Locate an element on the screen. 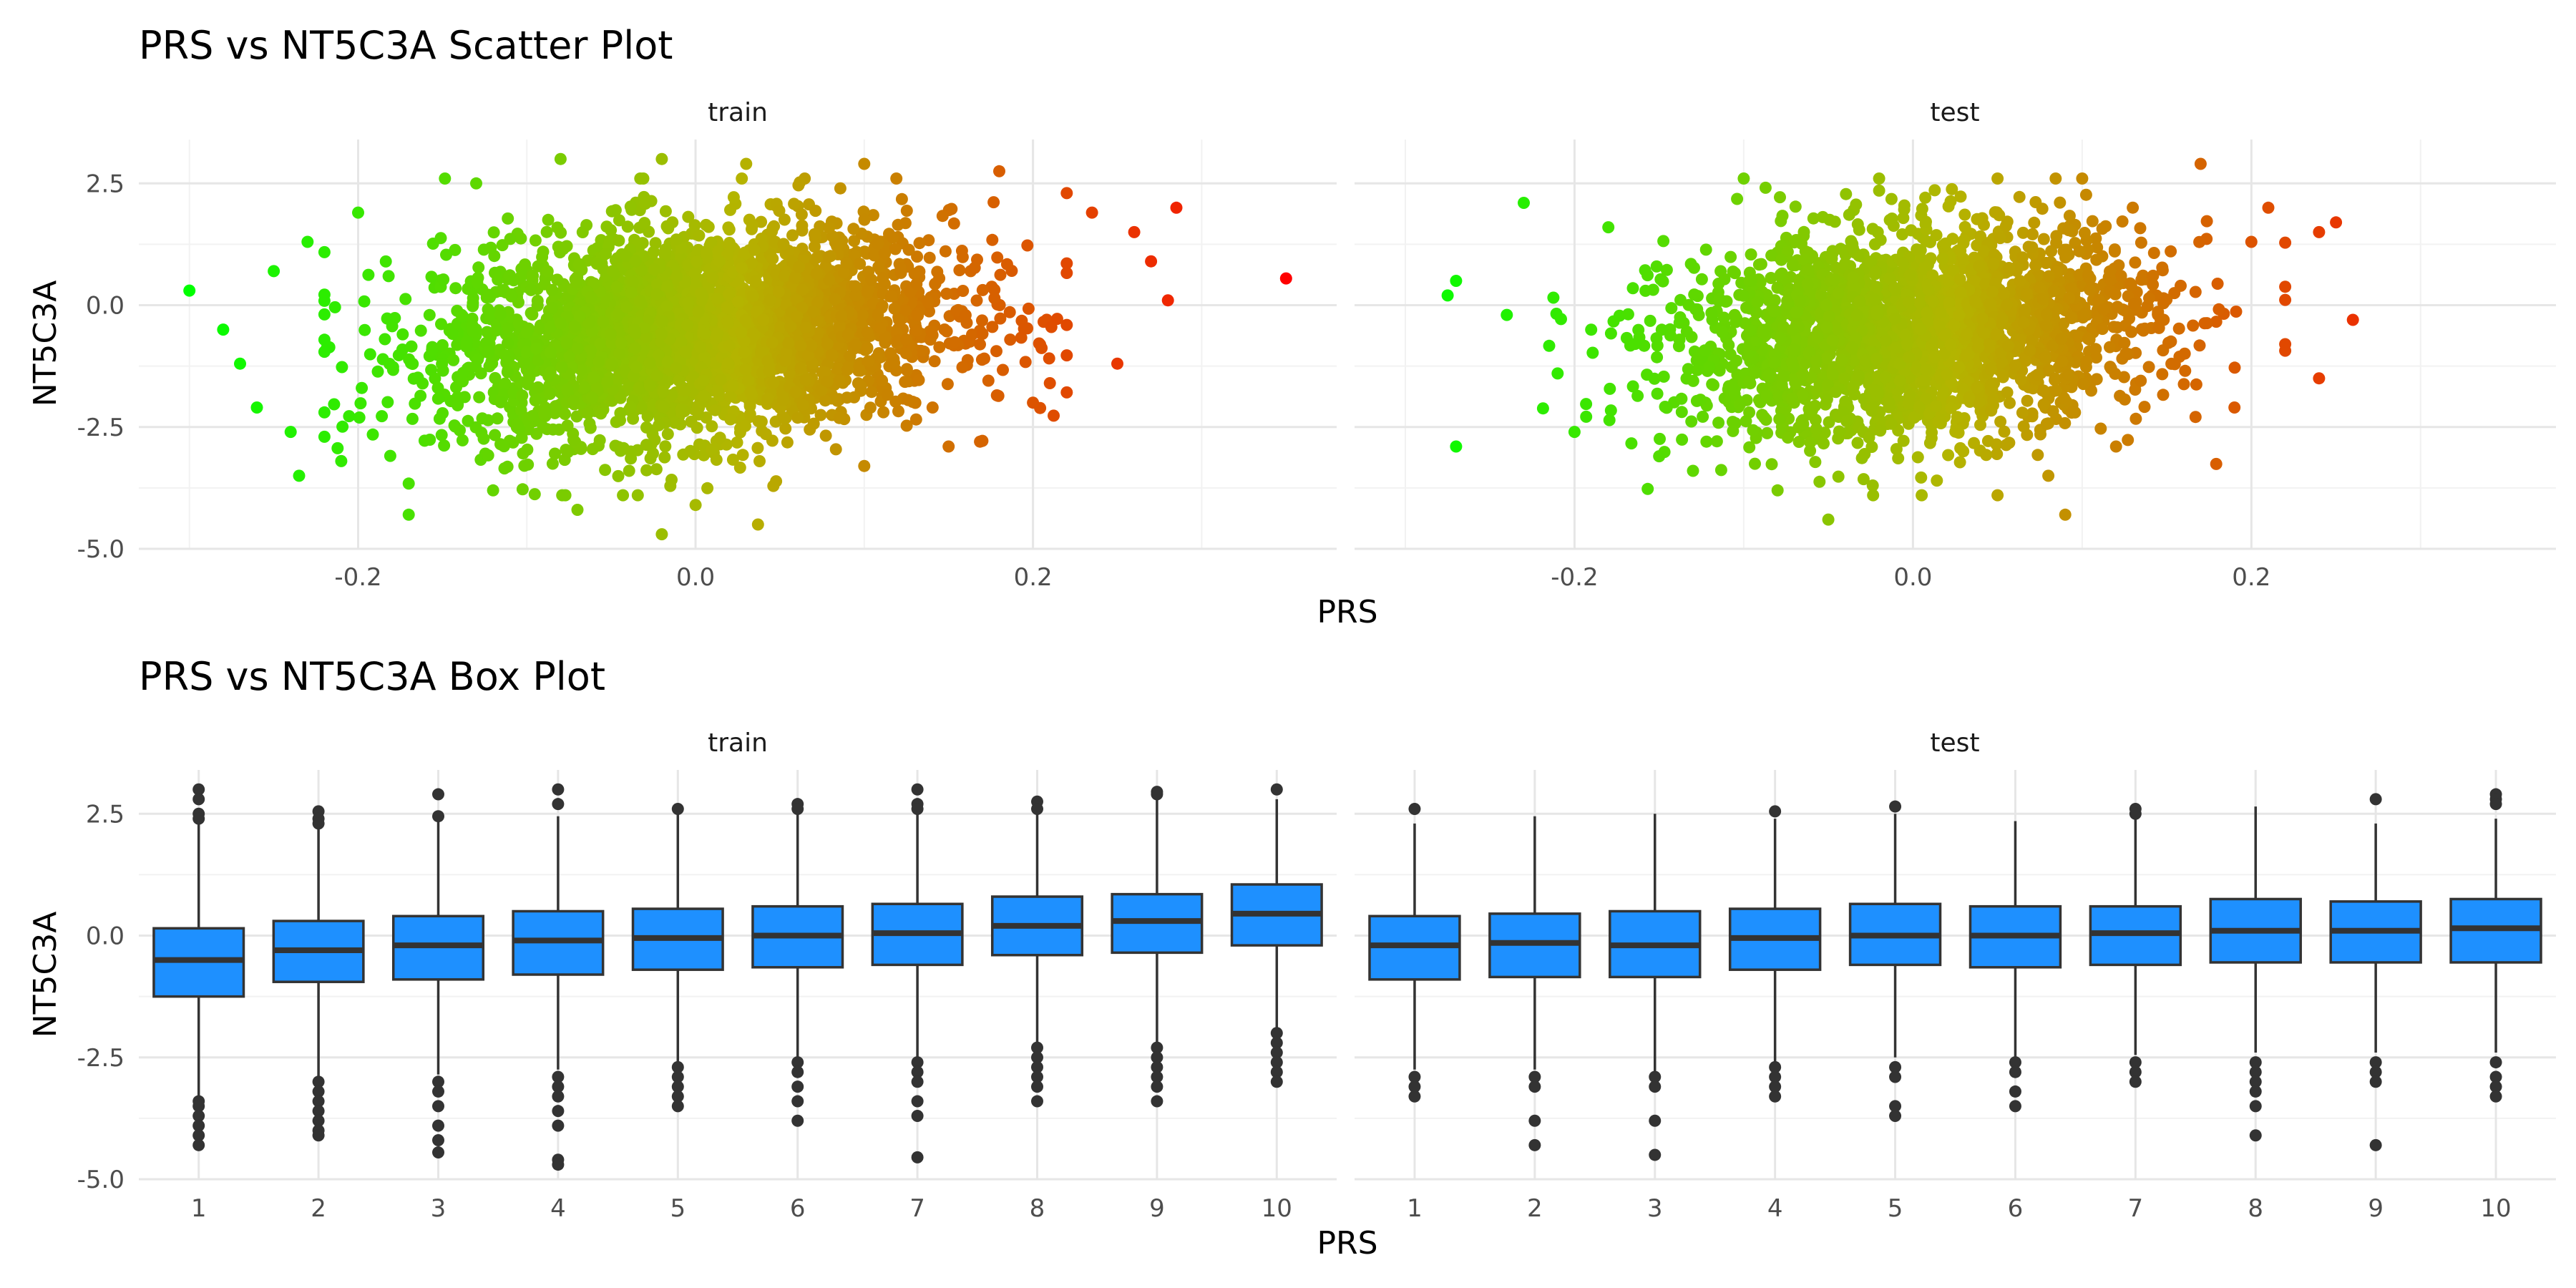 This screenshot has height=1288, width=2576. scatter-strip-label-train: train is located at coordinates (738, 112).